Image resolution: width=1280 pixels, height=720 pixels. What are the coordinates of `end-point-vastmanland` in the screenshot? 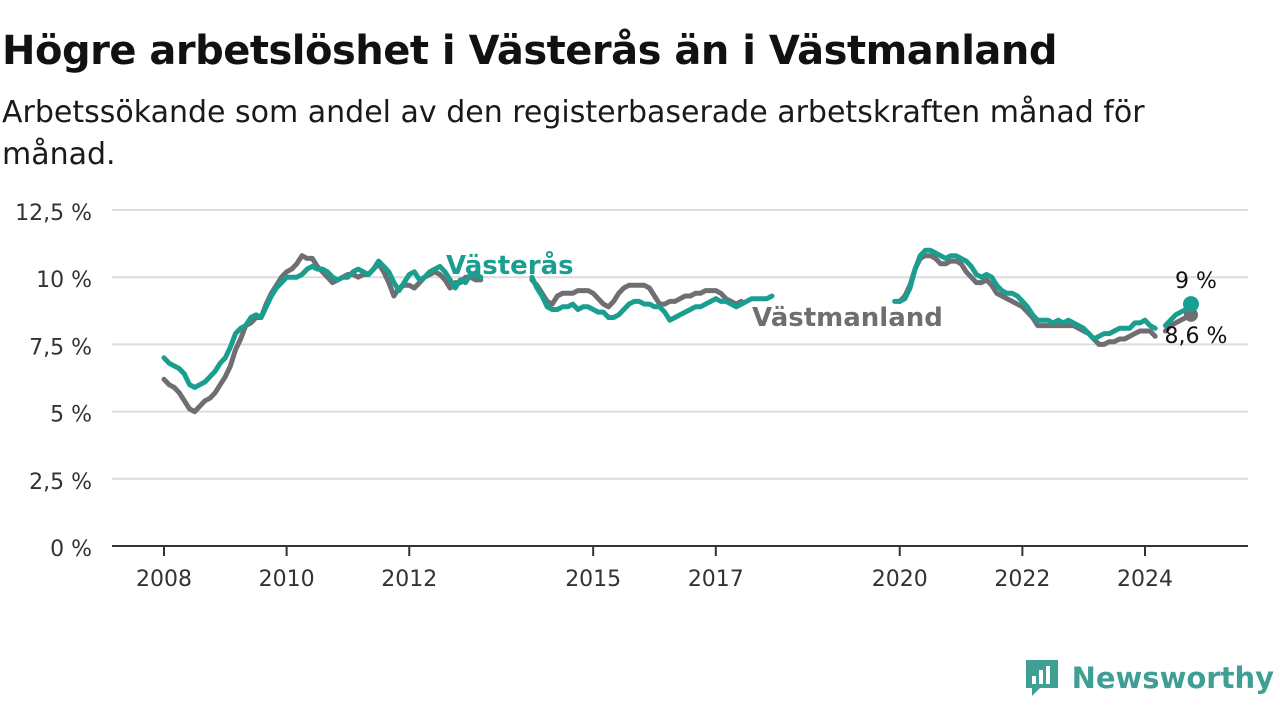 It's located at (1190, 314).